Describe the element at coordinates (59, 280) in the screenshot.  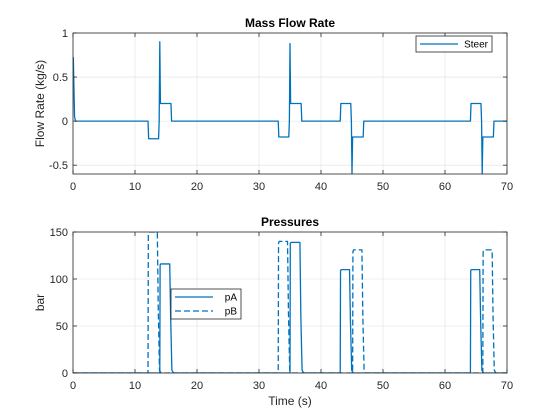
I see `y-tick-label: 100` at that location.